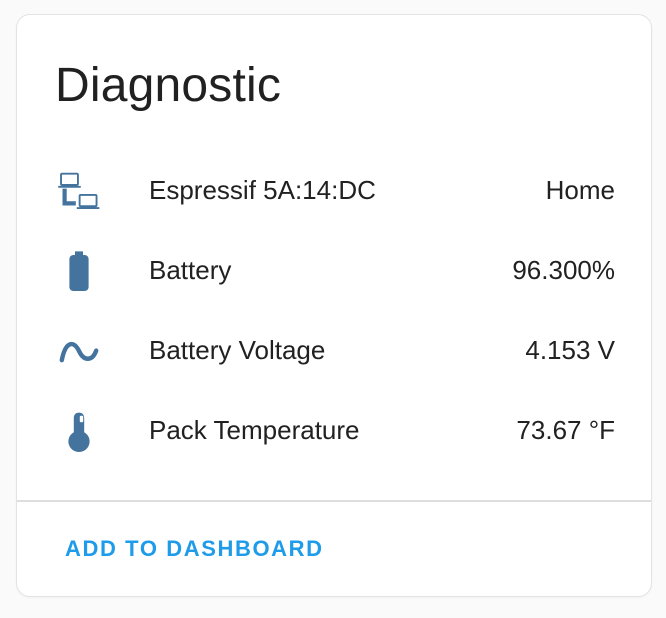 This screenshot has width=666, height=618. Describe the element at coordinates (565, 430) in the screenshot. I see `entity-value: 73.67 °F` at that location.